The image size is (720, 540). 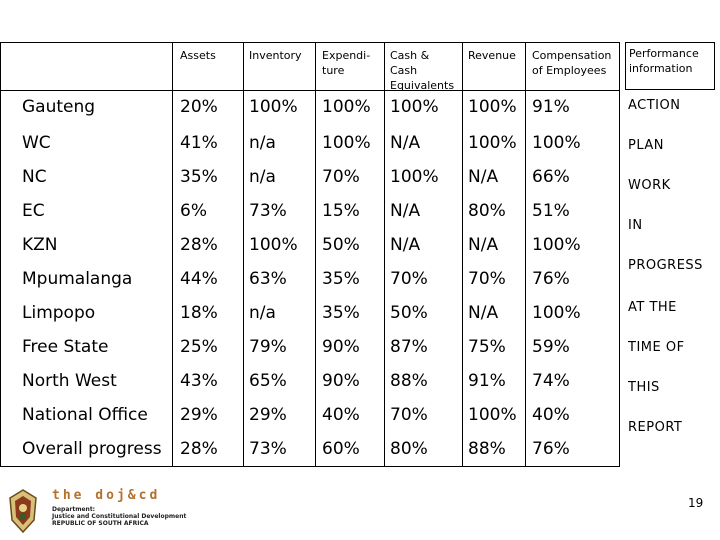 What do you see at coordinates (310, 211) in the screenshot?
I see `table-row: EC 6% 73% 15% N/A 80% 51%` at bounding box center [310, 211].